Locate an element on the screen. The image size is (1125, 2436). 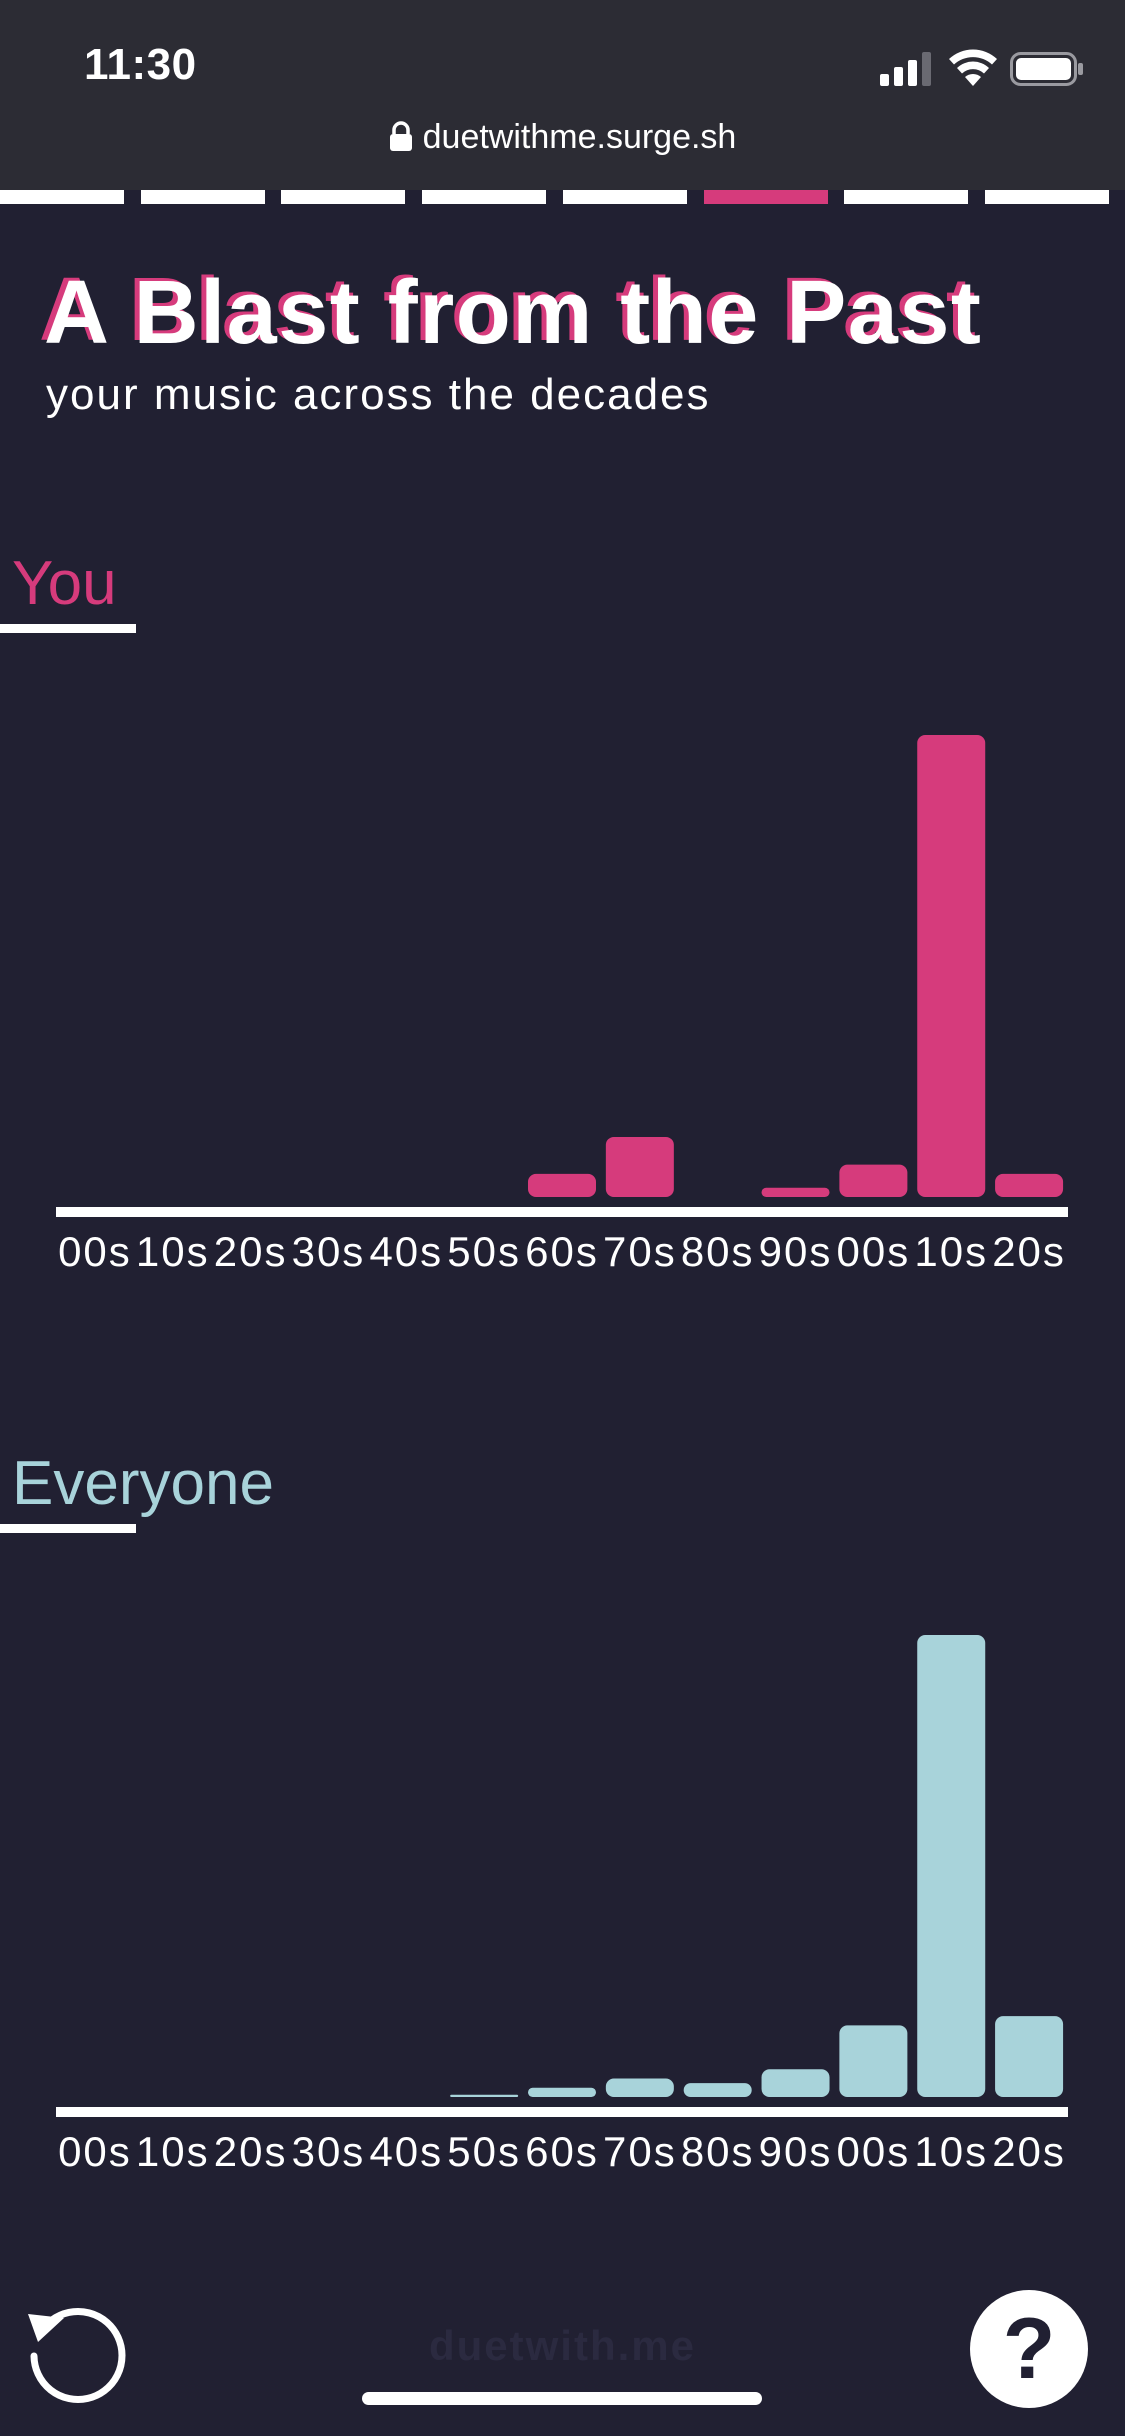
lock-icon is located at coordinates (400, 136).